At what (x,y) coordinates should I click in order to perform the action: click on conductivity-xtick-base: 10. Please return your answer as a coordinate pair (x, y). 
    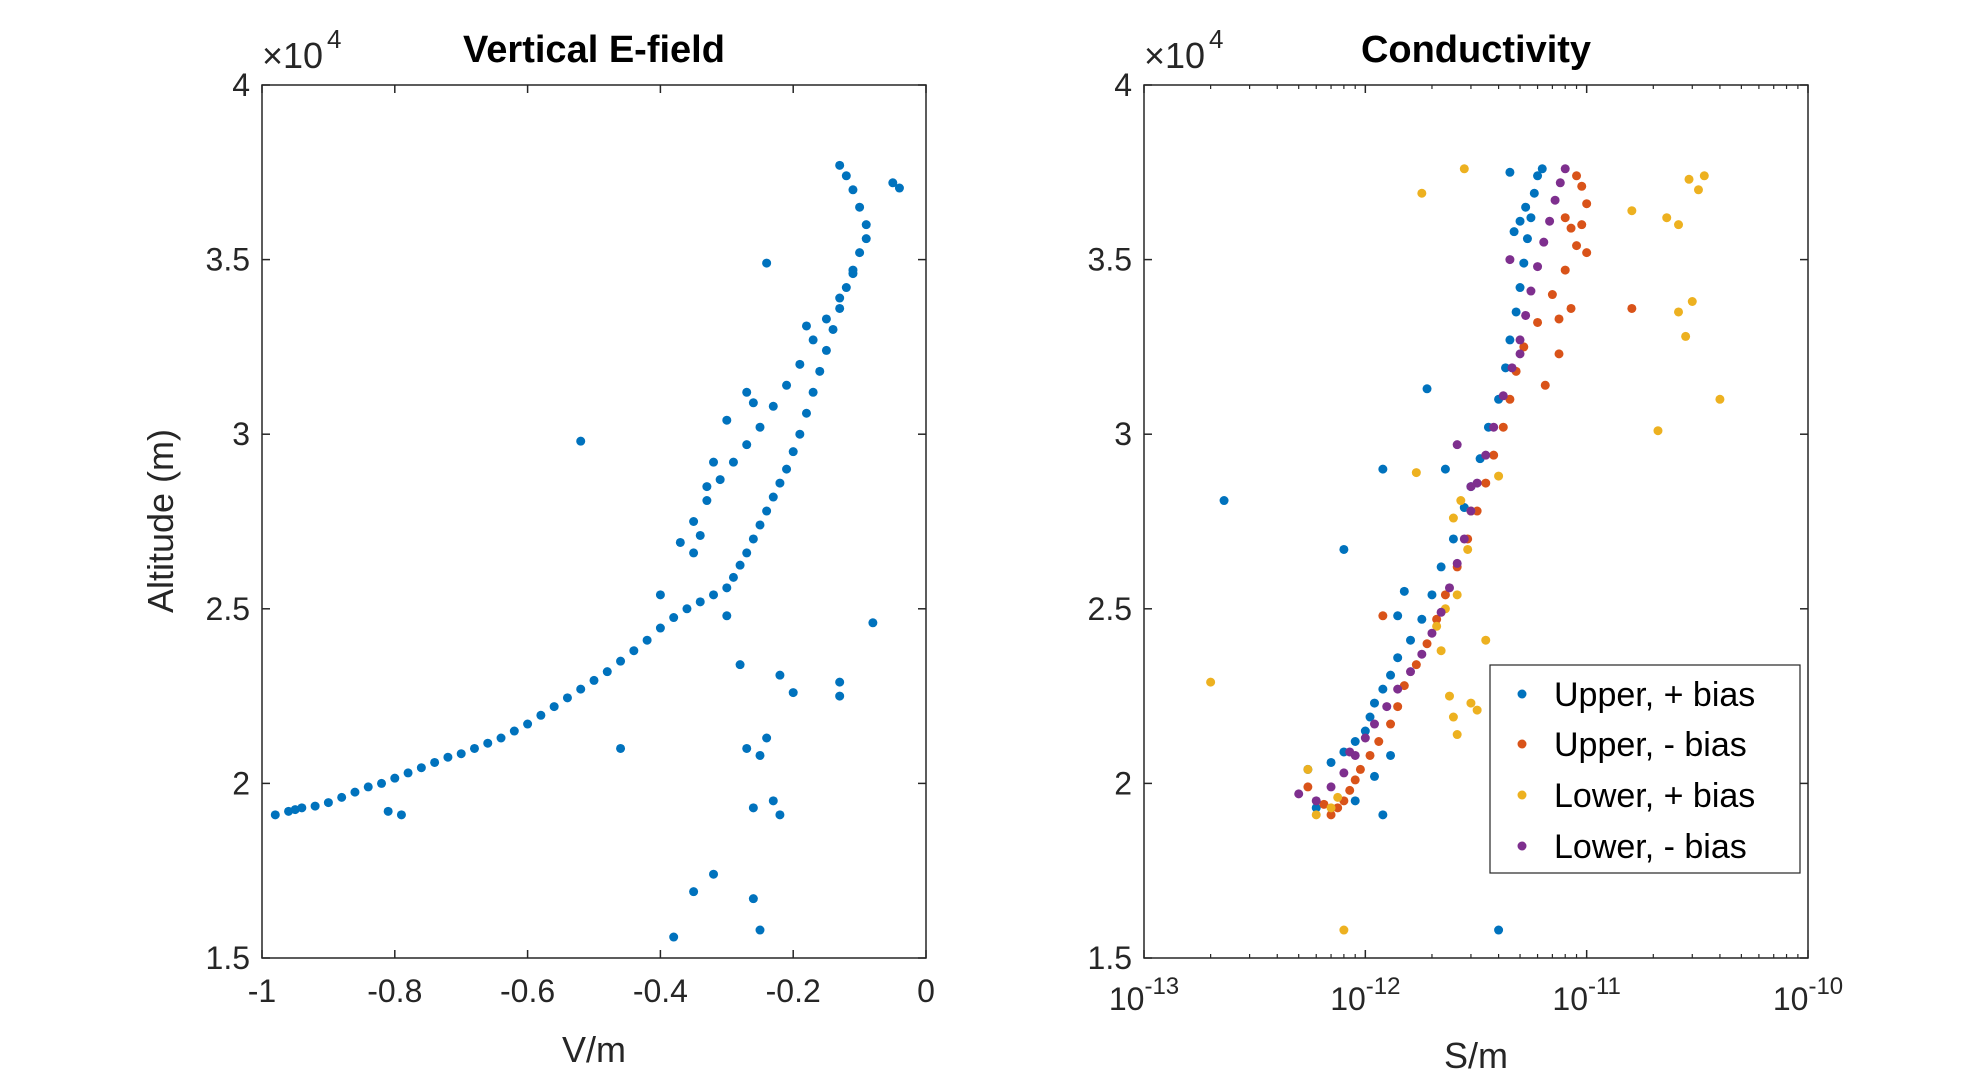
    Looking at the image, I should click on (1127, 999).